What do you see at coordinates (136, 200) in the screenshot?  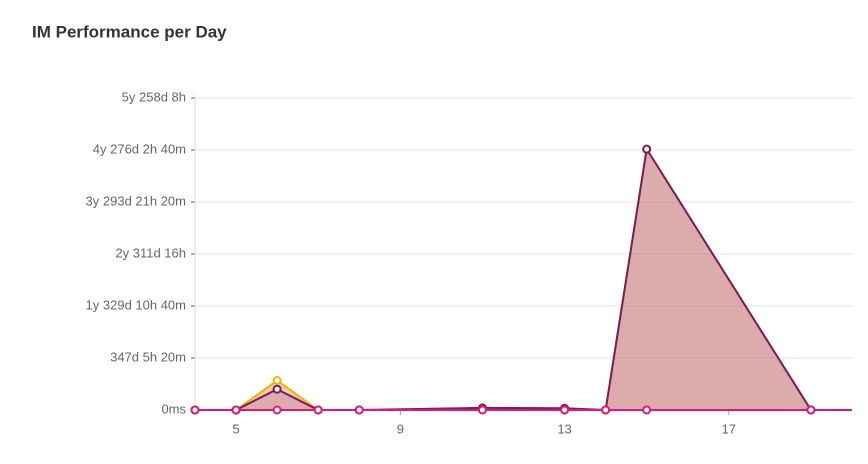 I see `y-tick-label: 3y 293d 21h 20m` at bounding box center [136, 200].